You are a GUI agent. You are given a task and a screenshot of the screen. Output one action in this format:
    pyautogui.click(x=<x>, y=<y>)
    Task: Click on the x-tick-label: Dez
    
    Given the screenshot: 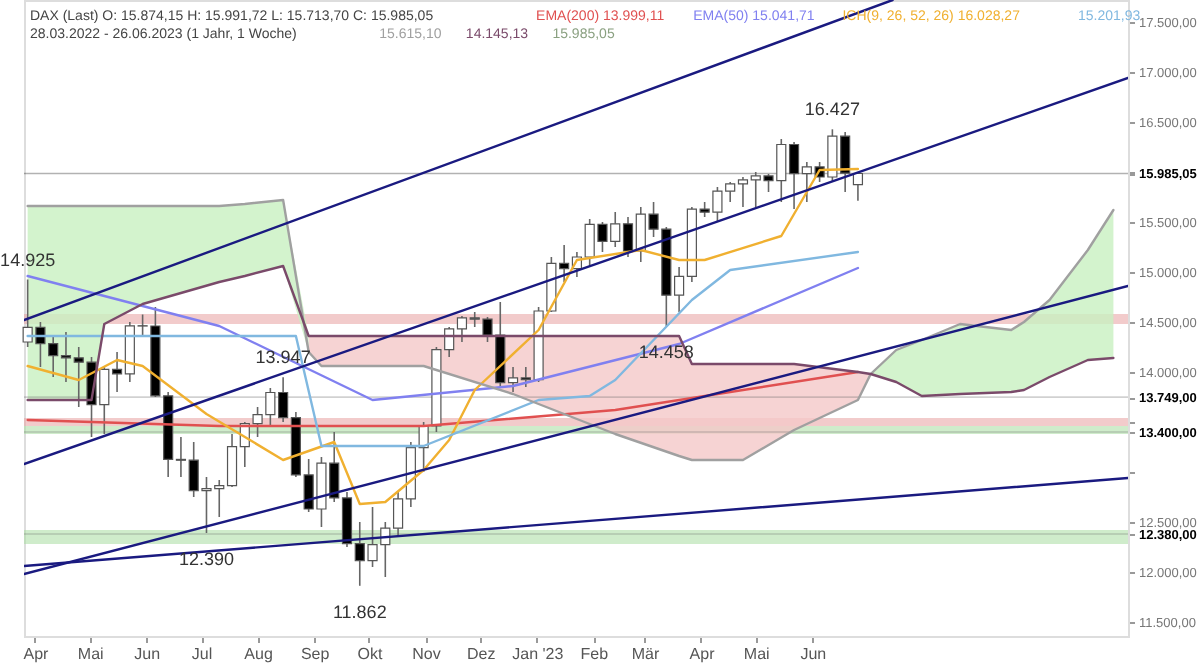 What is the action you would take?
    pyautogui.click(x=481, y=654)
    